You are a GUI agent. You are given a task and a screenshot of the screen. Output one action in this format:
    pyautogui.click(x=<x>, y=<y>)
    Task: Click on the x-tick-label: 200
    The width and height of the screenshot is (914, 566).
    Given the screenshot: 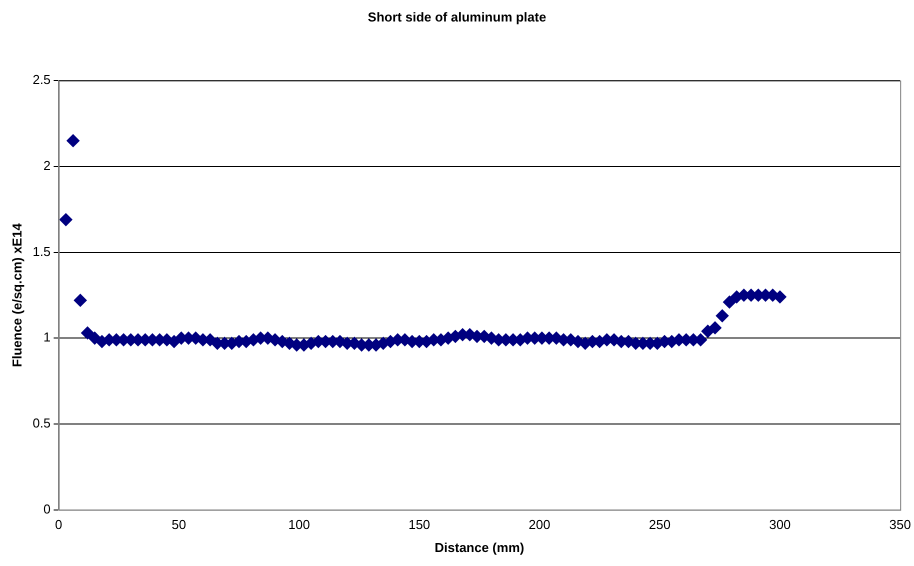 What is the action you would take?
    pyautogui.click(x=539, y=524)
    